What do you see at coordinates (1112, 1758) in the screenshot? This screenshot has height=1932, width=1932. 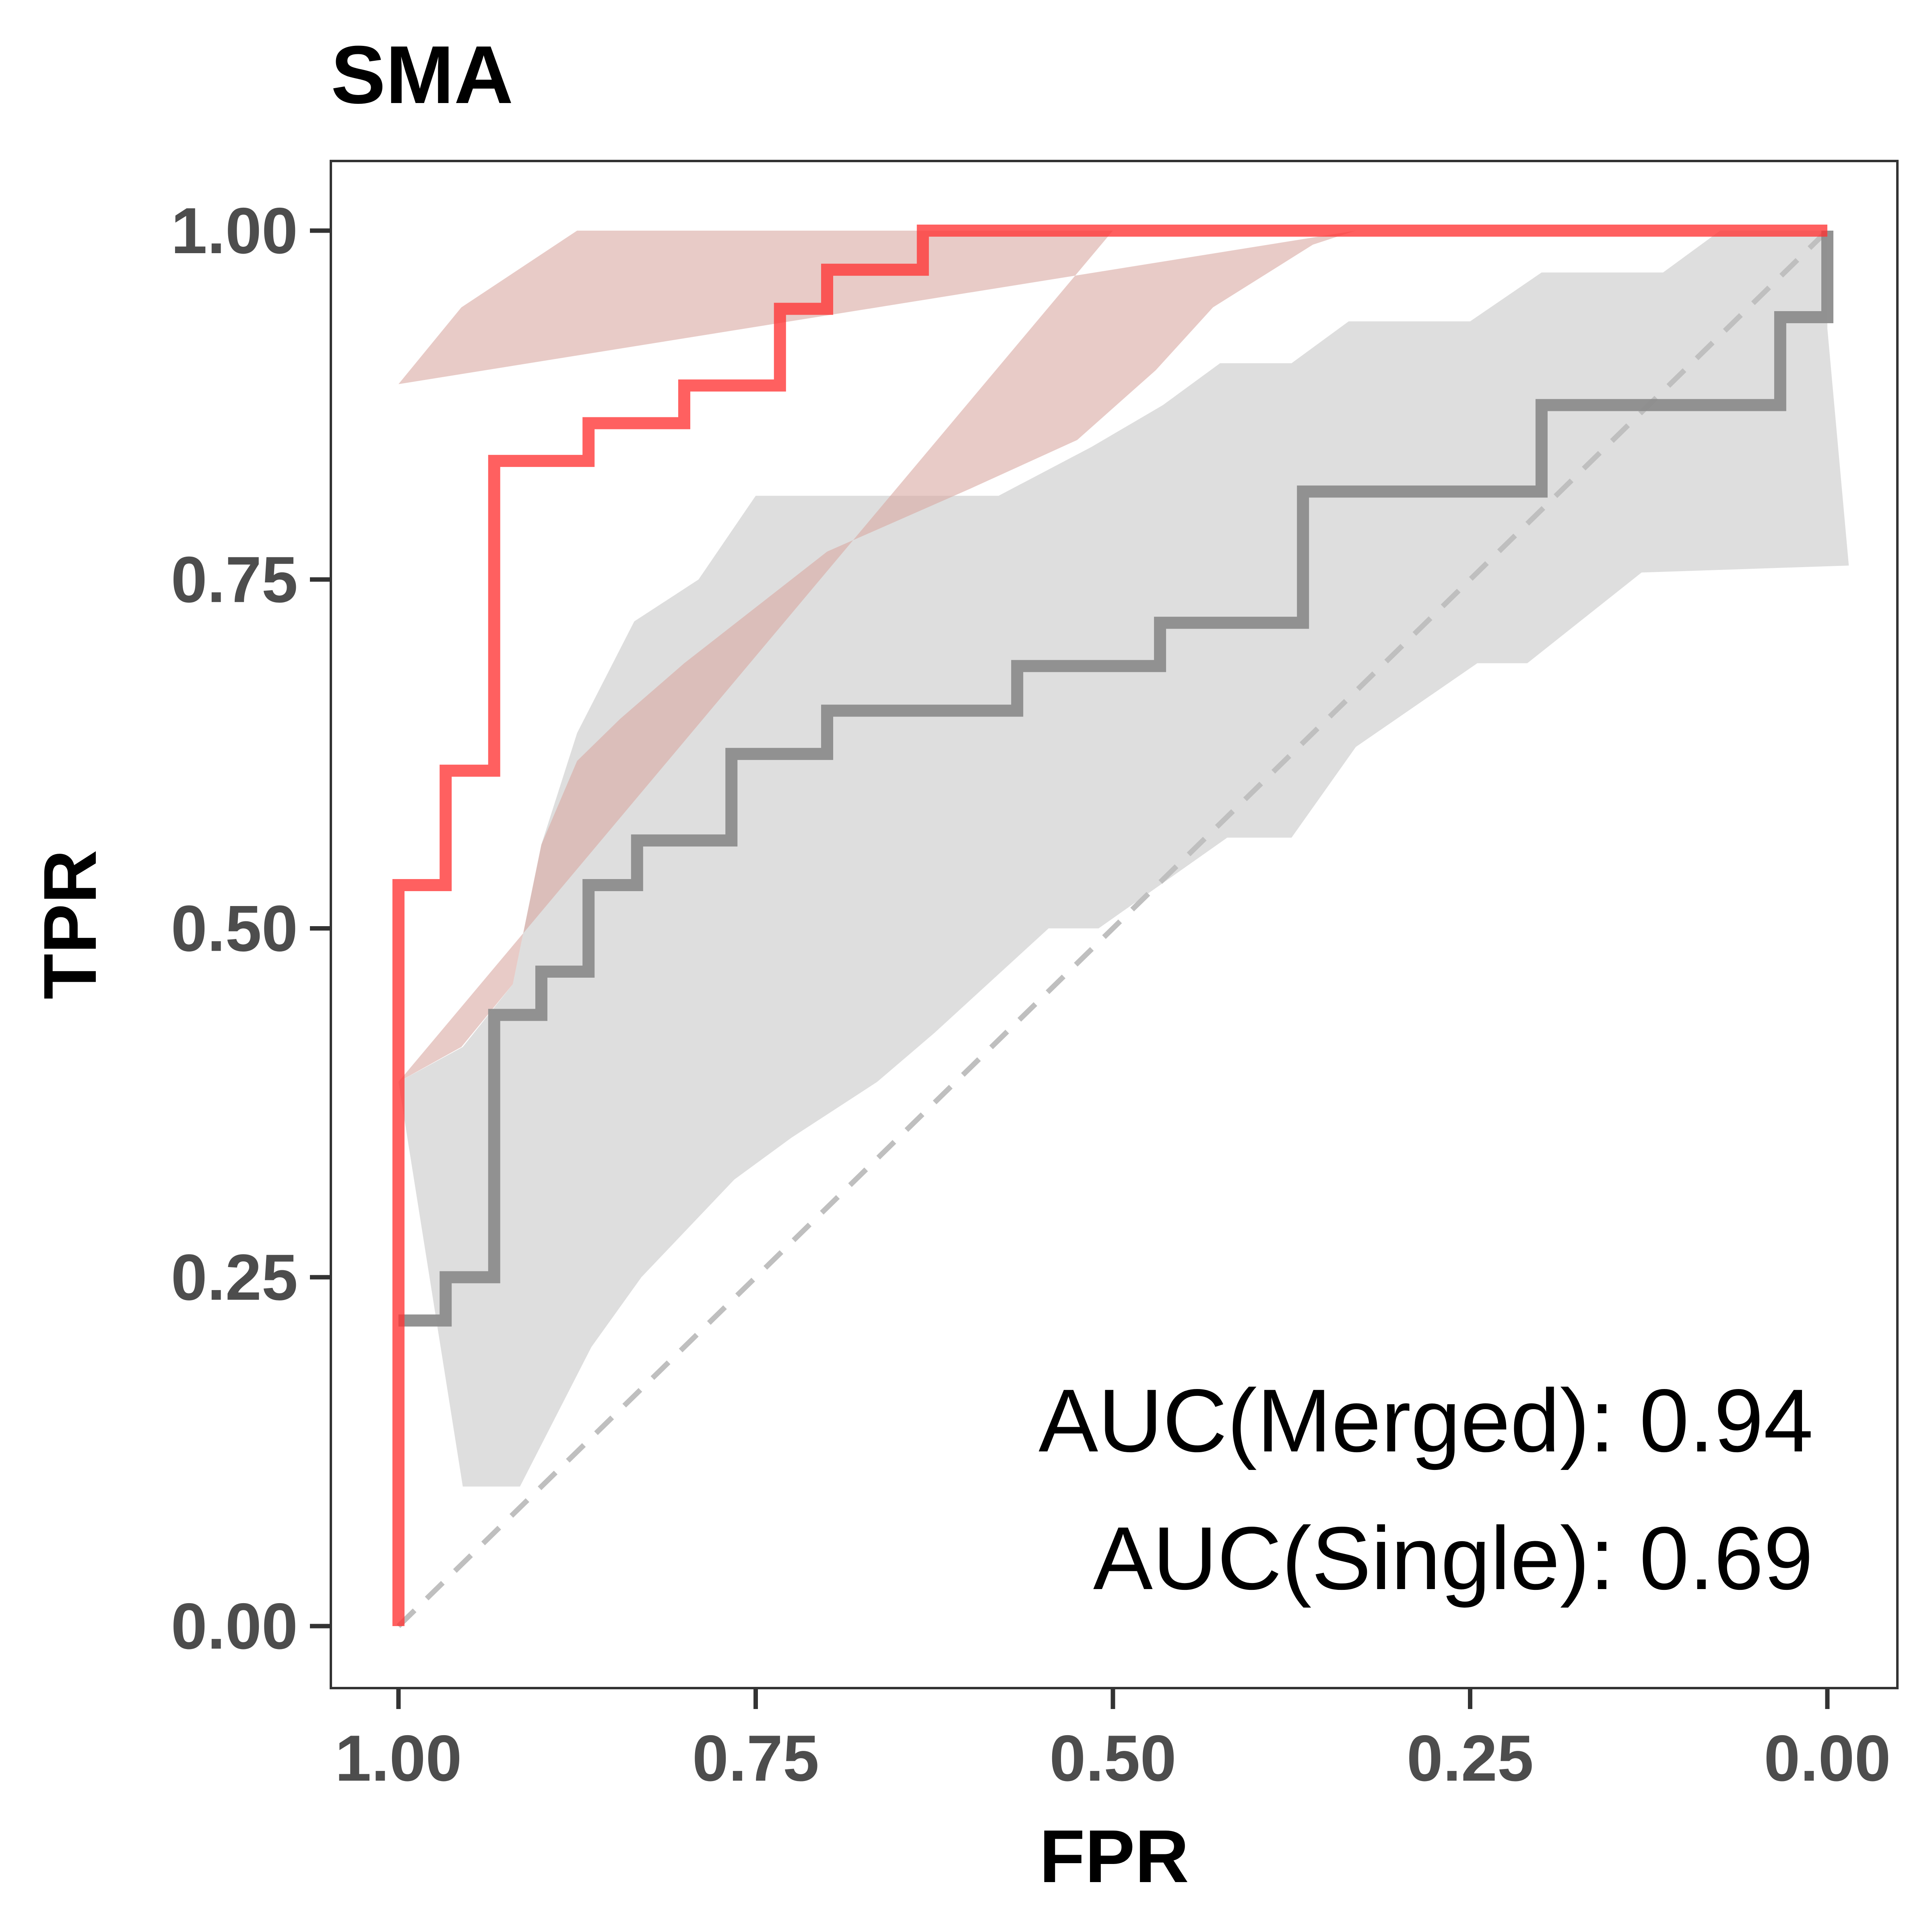 I see `x-tick-label: 0.50` at bounding box center [1112, 1758].